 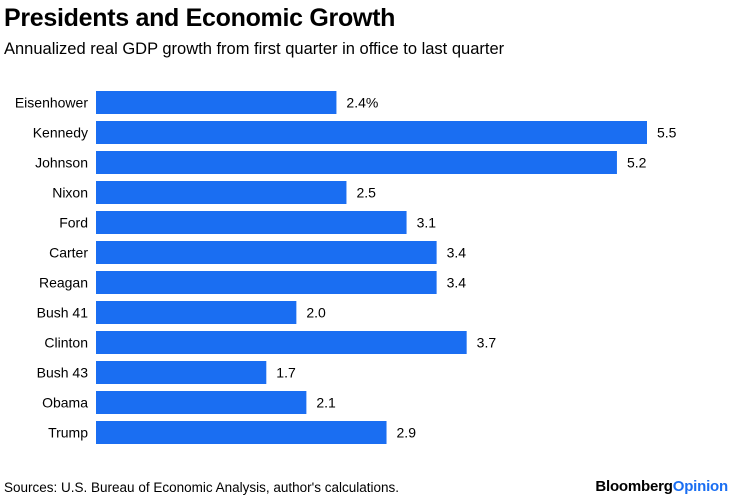 I want to click on category-label: Bush 41, so click(x=63, y=313).